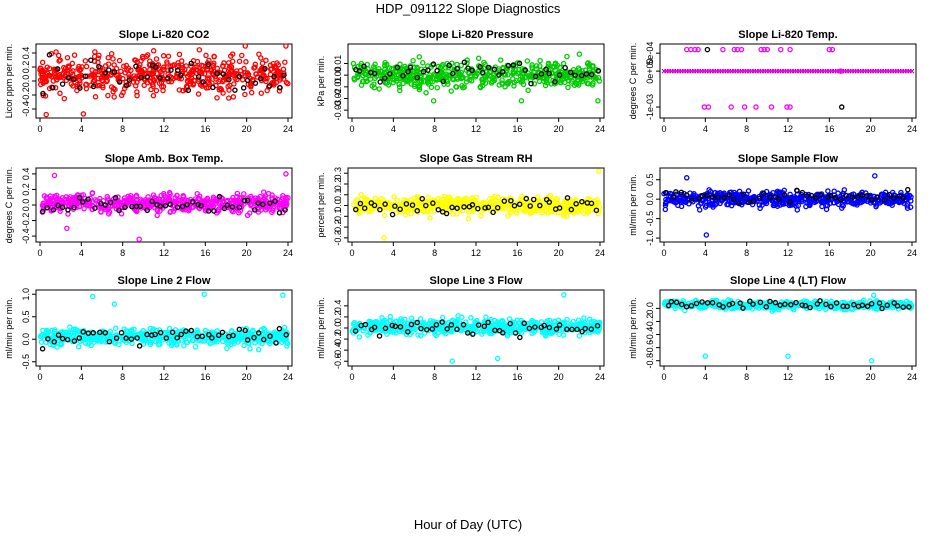  Describe the element at coordinates (288, 377) in the screenshot. I see `x-tick-label: 24` at that location.